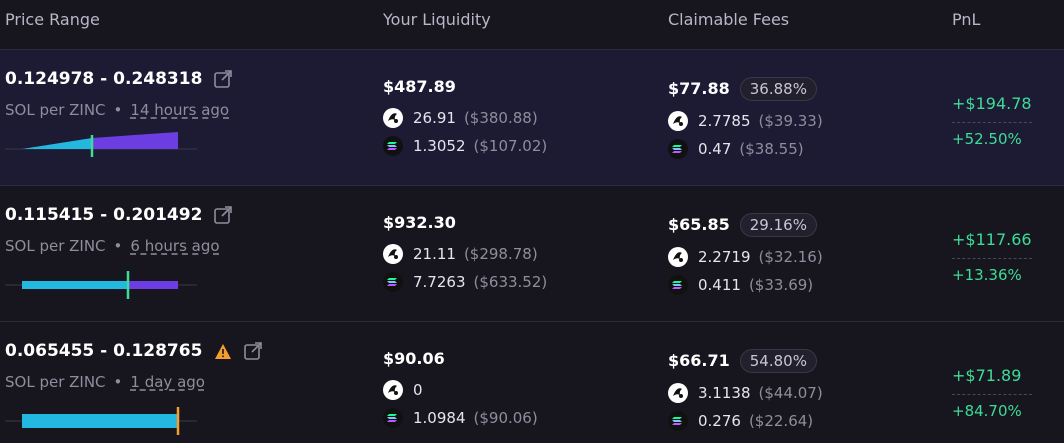 The image size is (1064, 443). What do you see at coordinates (699, 224) in the screenshot?
I see `fees-value: $65.85` at bounding box center [699, 224].